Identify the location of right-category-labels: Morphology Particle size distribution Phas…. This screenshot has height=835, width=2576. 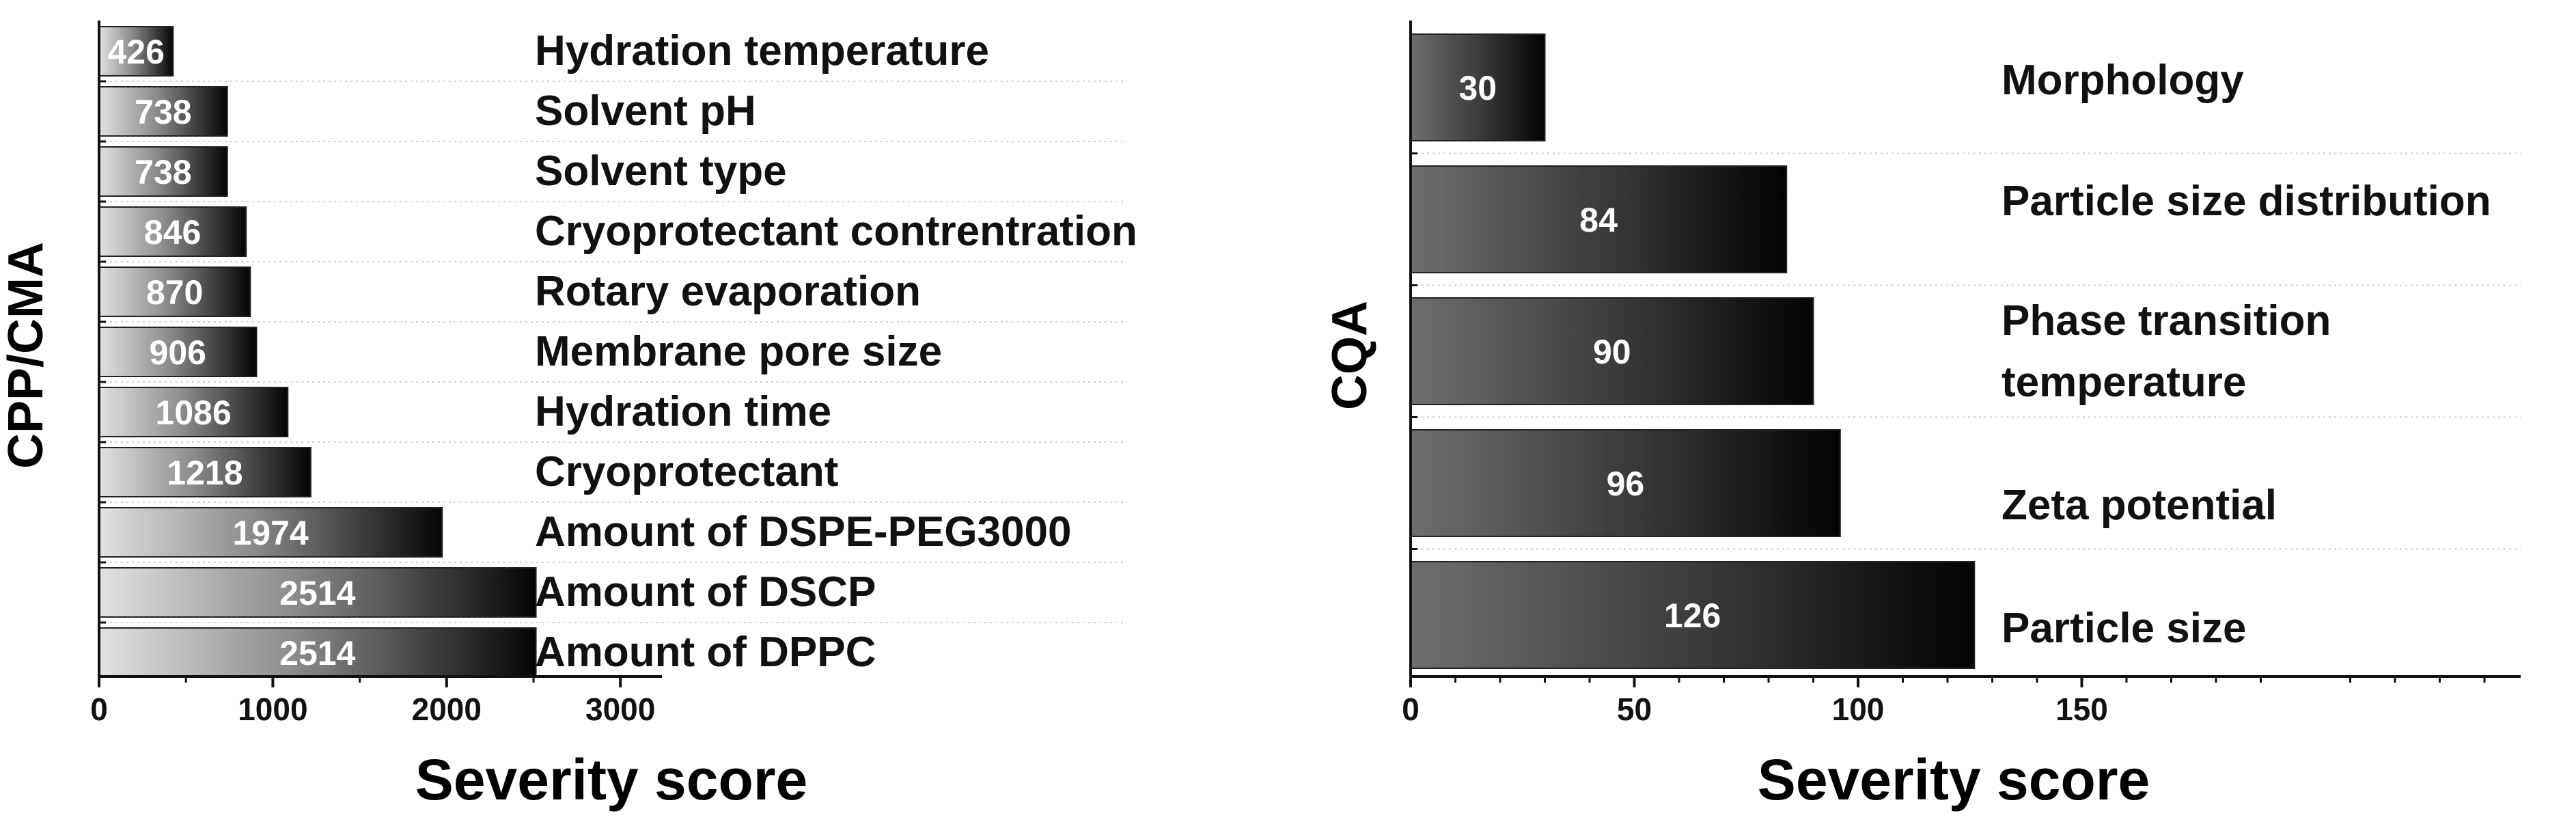
(2246, 354).